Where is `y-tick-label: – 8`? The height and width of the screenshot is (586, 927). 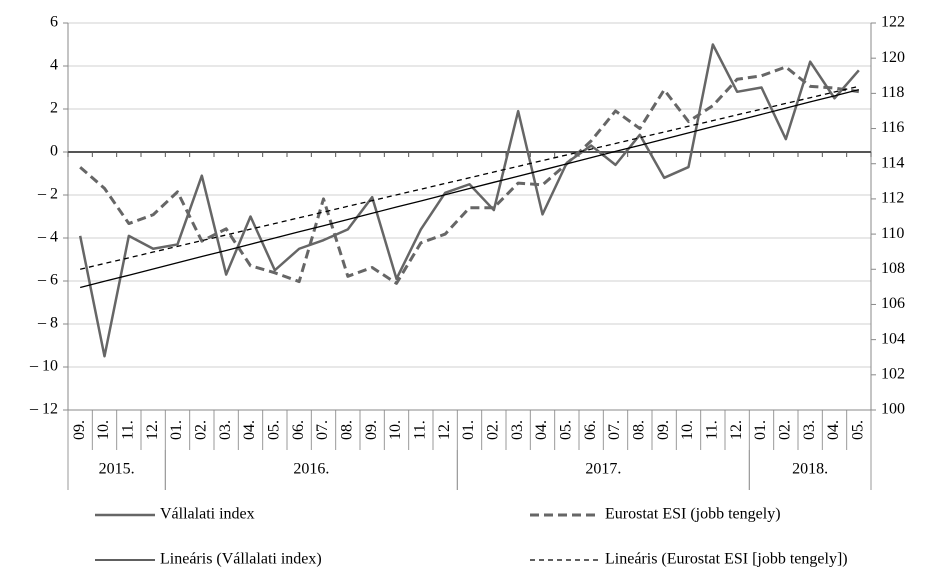 y-tick-label: – 8 is located at coordinates (47, 323).